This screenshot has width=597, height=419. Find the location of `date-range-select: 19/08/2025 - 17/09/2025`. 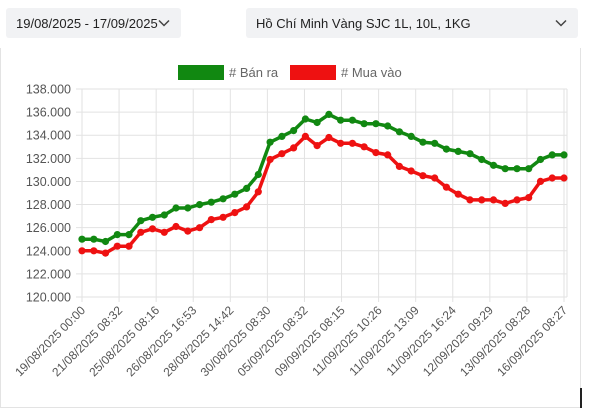

date-range-select: 19/08/2025 - 17/09/2025 is located at coordinates (93, 23).